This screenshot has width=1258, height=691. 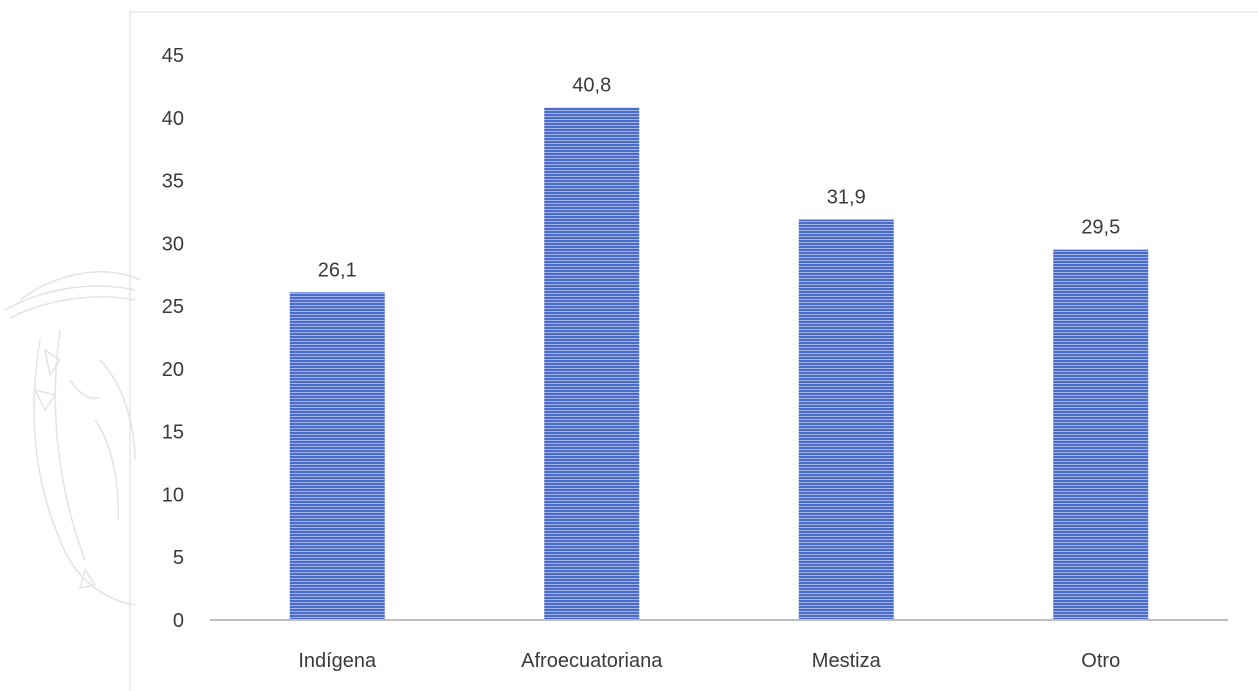 What do you see at coordinates (173, 56) in the screenshot?
I see `y-tick-label: 45` at bounding box center [173, 56].